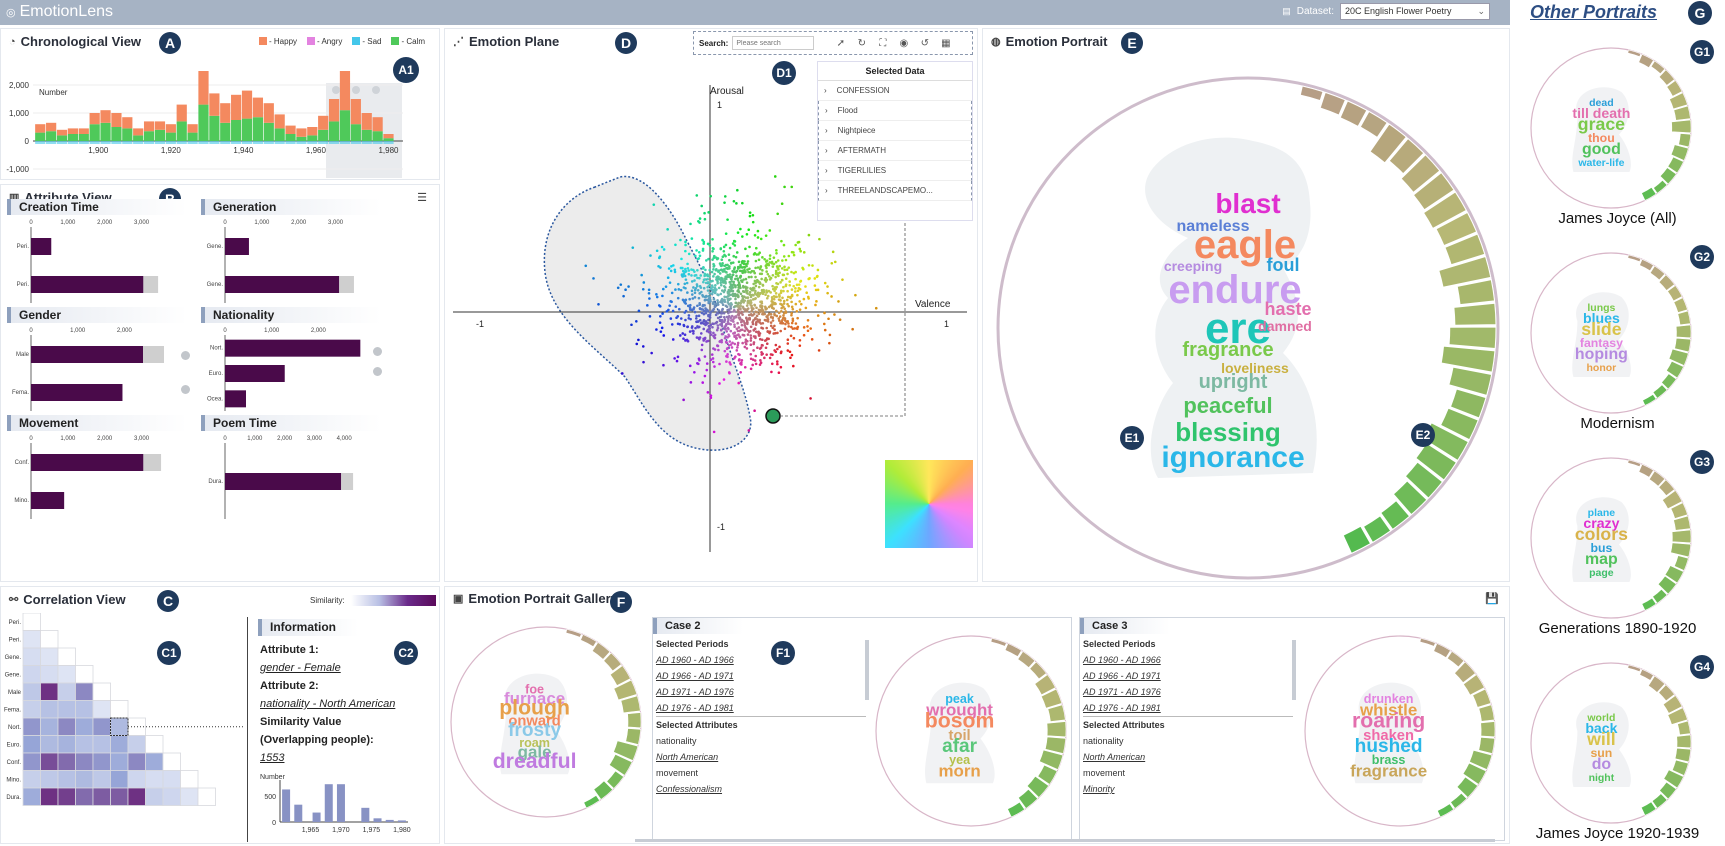 This screenshot has height=846, width=1725. Describe the element at coordinates (687, 757) in the screenshot. I see `case-2-attr-1-value: North American` at that location.